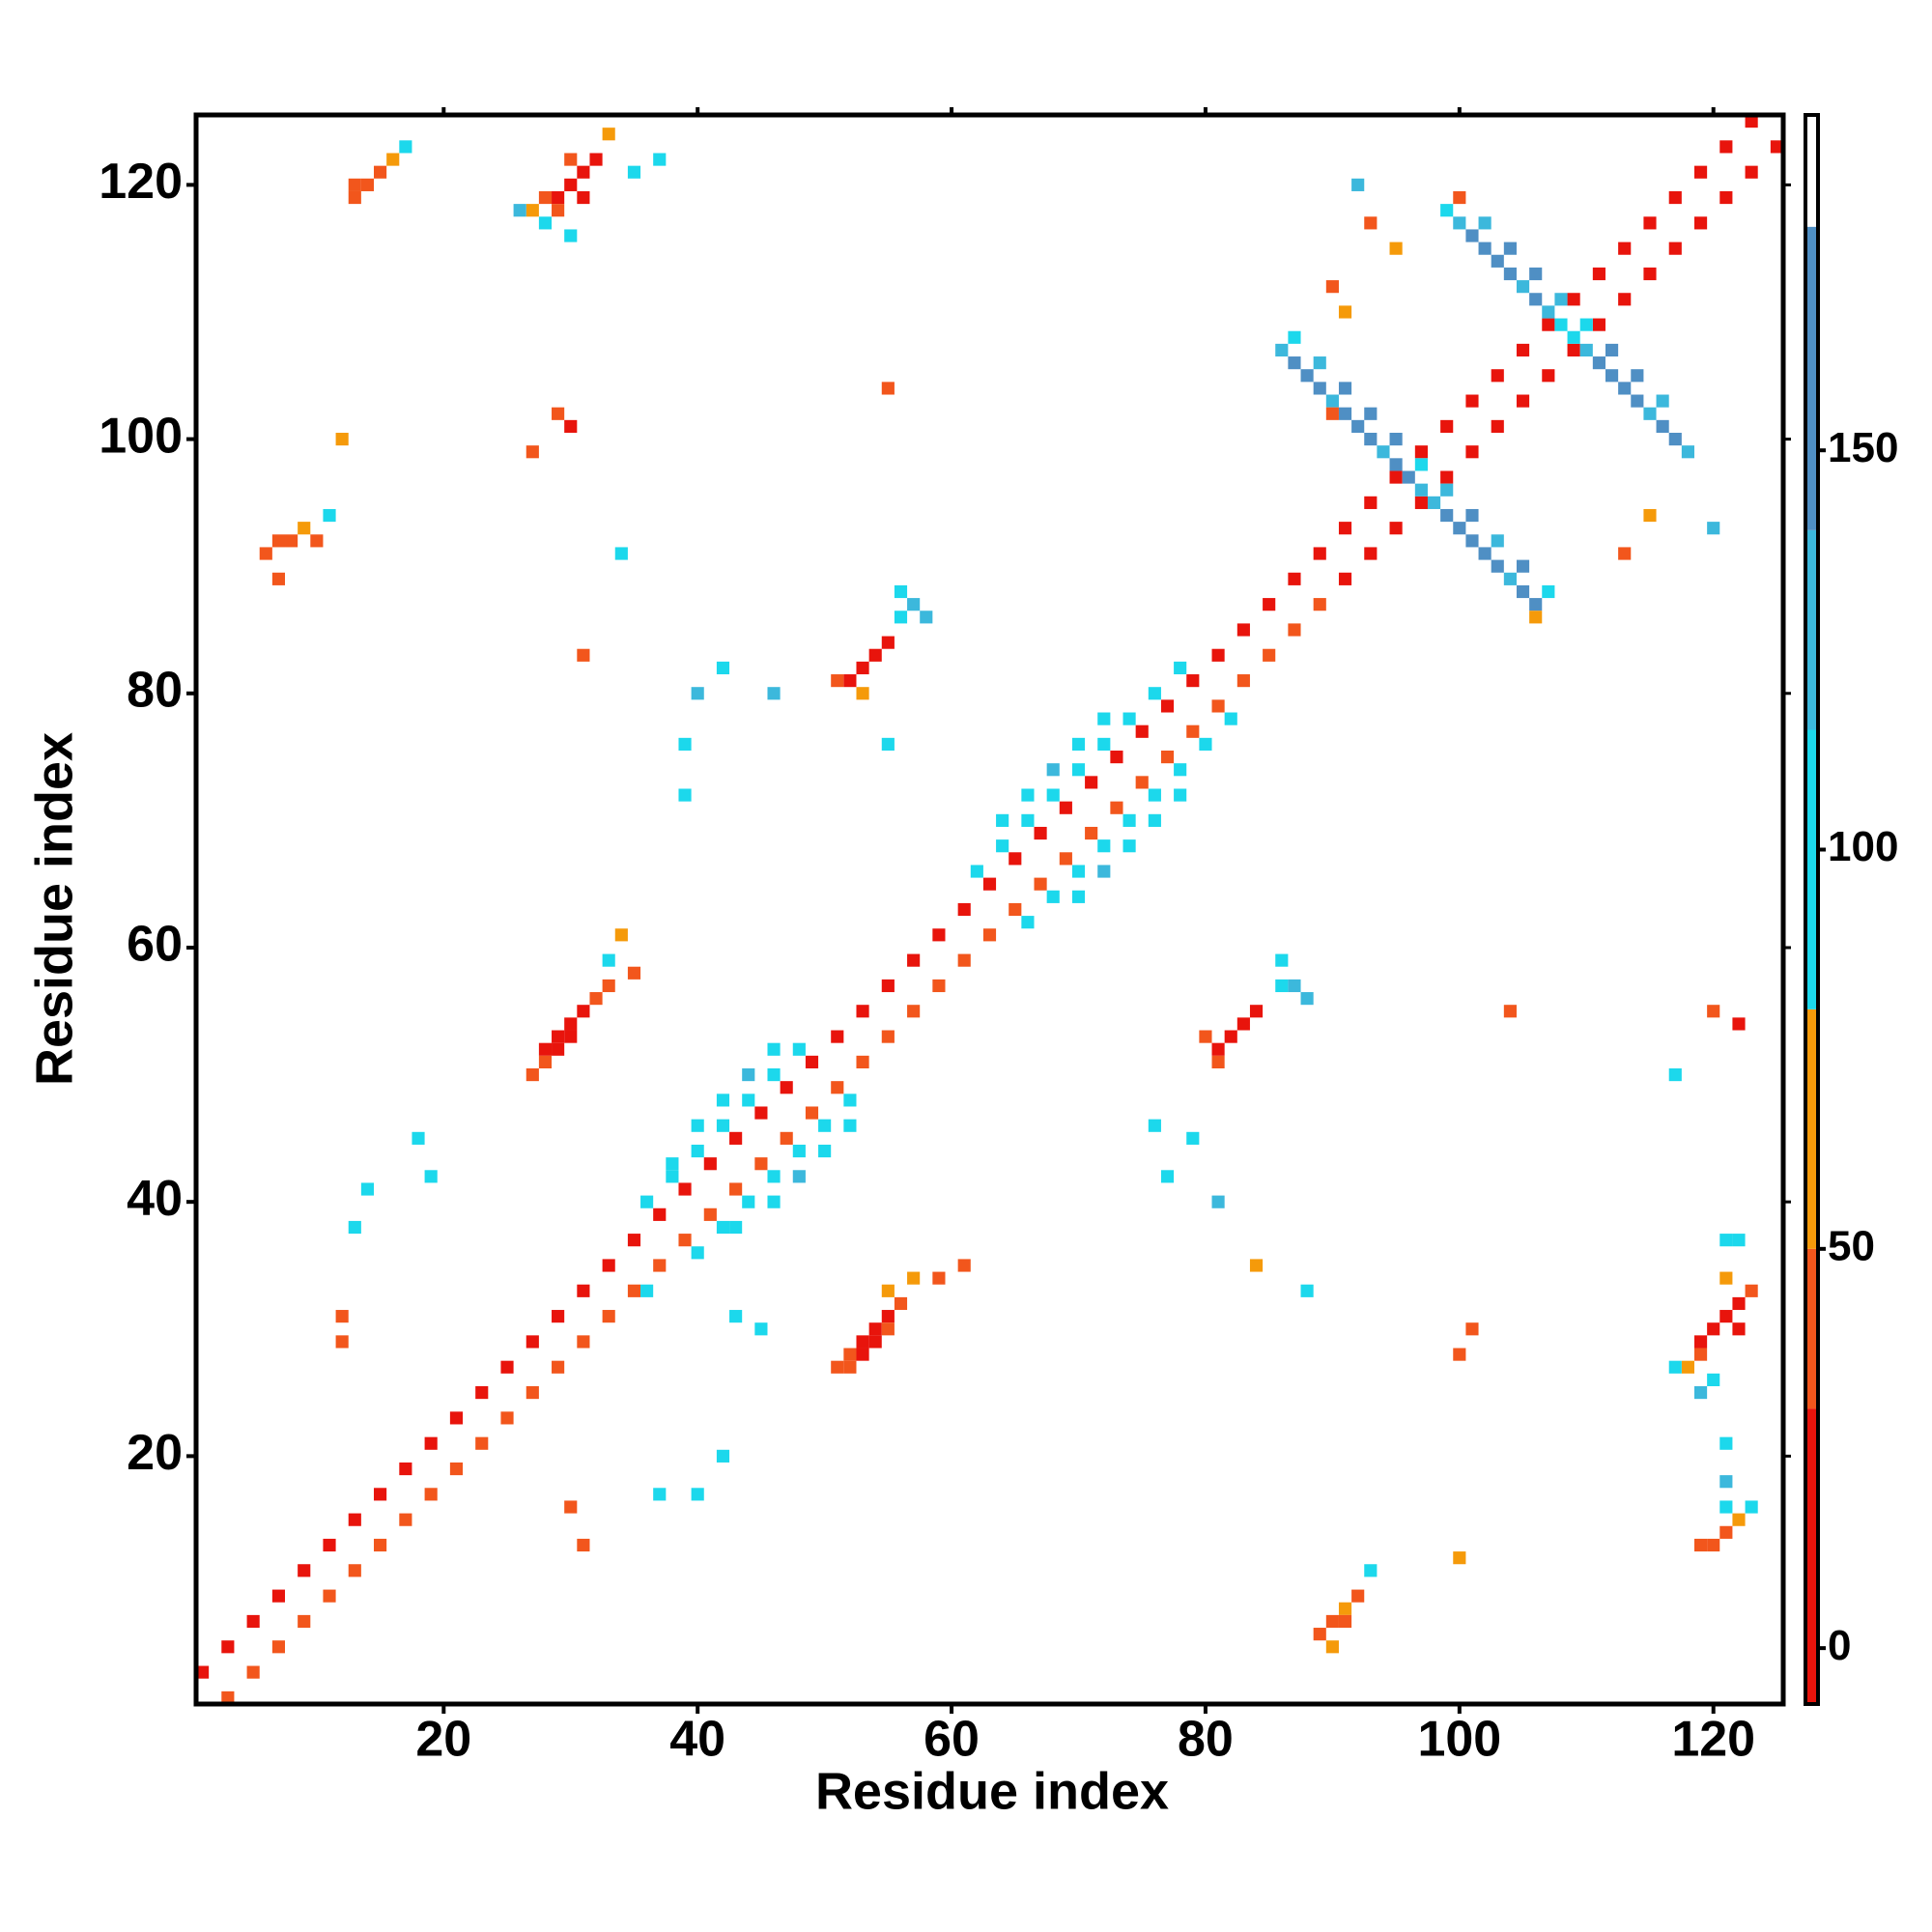 The image size is (1932, 1932). Describe the element at coordinates (1206, 1740) in the screenshot. I see `x-tick-label: 80` at that location.